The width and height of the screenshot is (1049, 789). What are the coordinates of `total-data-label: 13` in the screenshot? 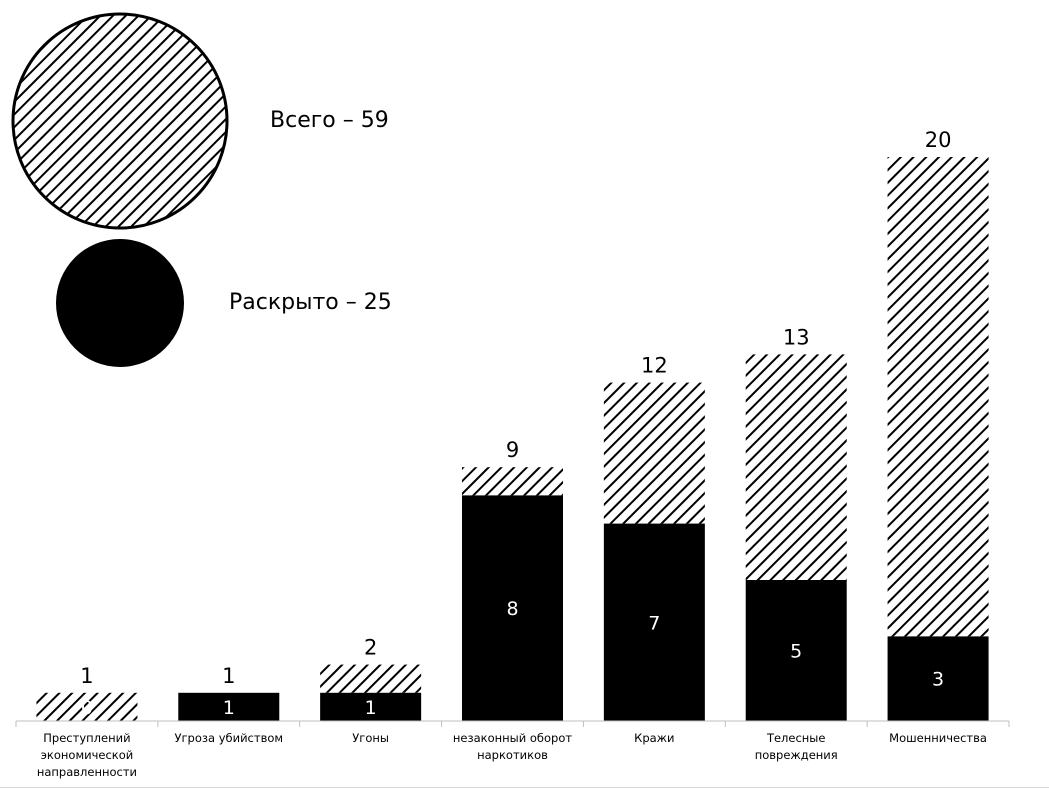 It's located at (796, 337).